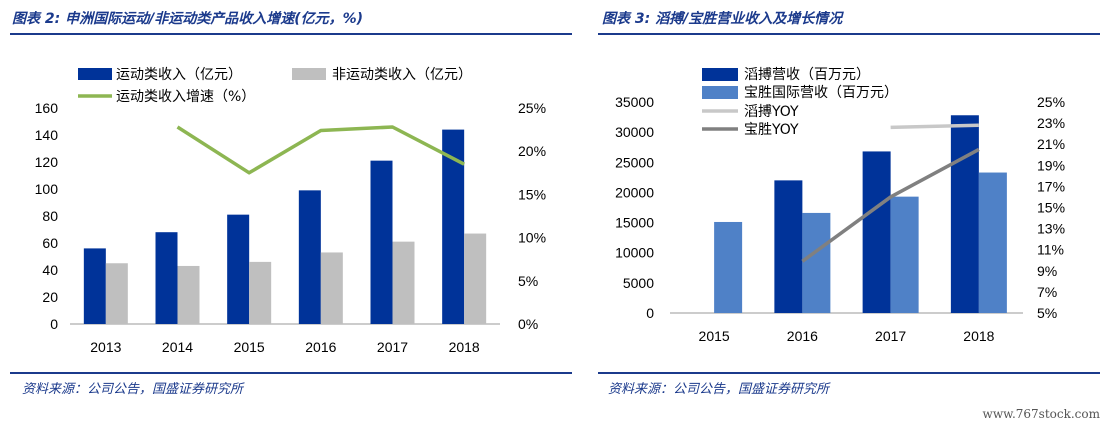 This screenshot has height=427, width=1106. I want to click on left-legend-label-nonsports: 非运动类收入（亿元）, so click(402, 75).